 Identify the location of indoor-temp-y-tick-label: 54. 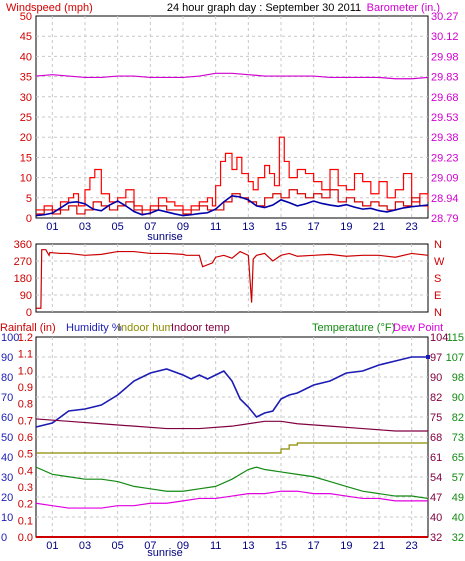
(436, 478).